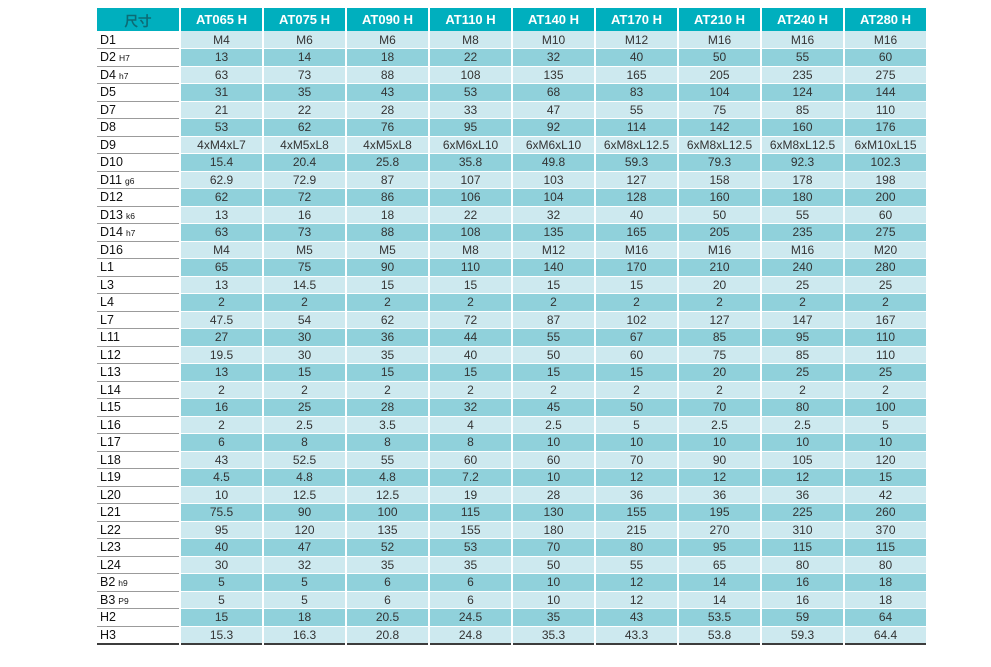 This screenshot has height=667, width=991. What do you see at coordinates (470, 495) in the screenshot?
I see `value-cell: 19` at bounding box center [470, 495].